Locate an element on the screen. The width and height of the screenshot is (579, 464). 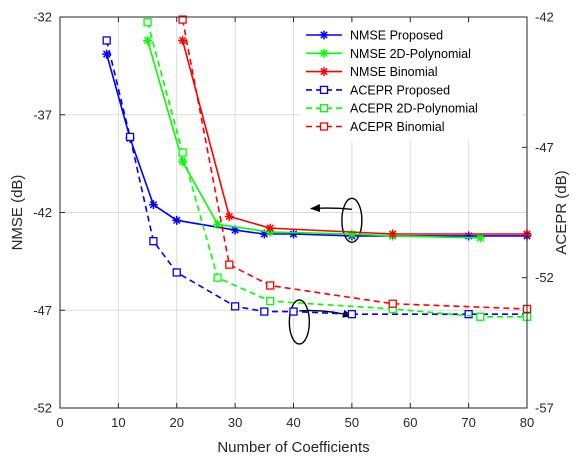
legend-box is located at coordinates (411, 82).